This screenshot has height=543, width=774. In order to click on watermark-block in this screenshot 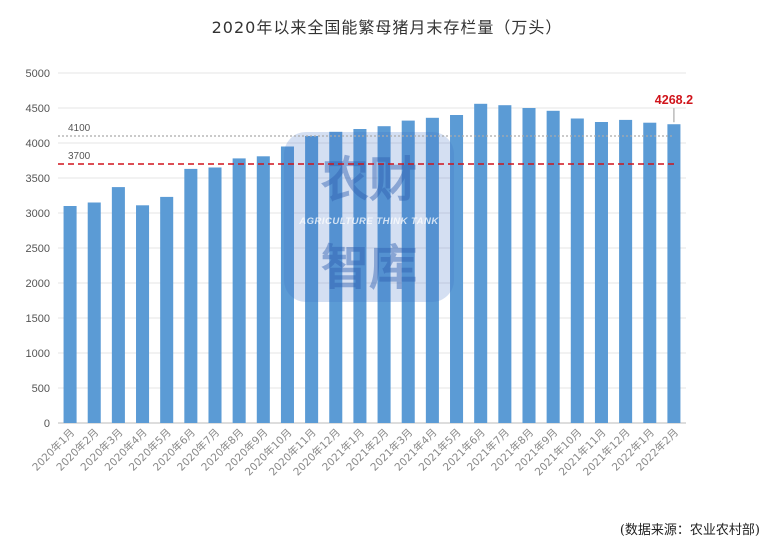, I will do `click(369, 217)`.